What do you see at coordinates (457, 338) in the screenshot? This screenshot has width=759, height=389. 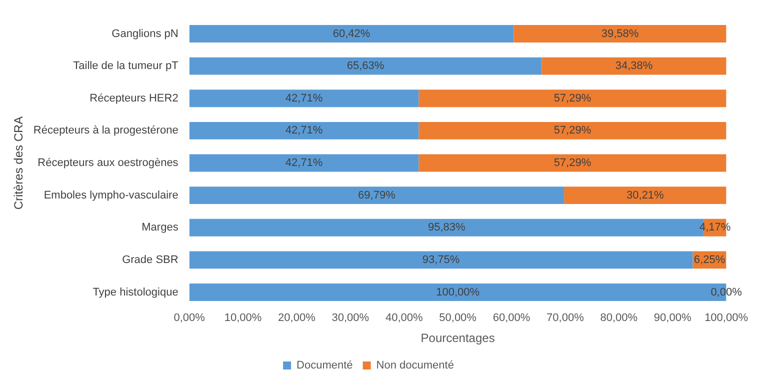 I see `x-axis-title: Pourcentages` at bounding box center [457, 338].